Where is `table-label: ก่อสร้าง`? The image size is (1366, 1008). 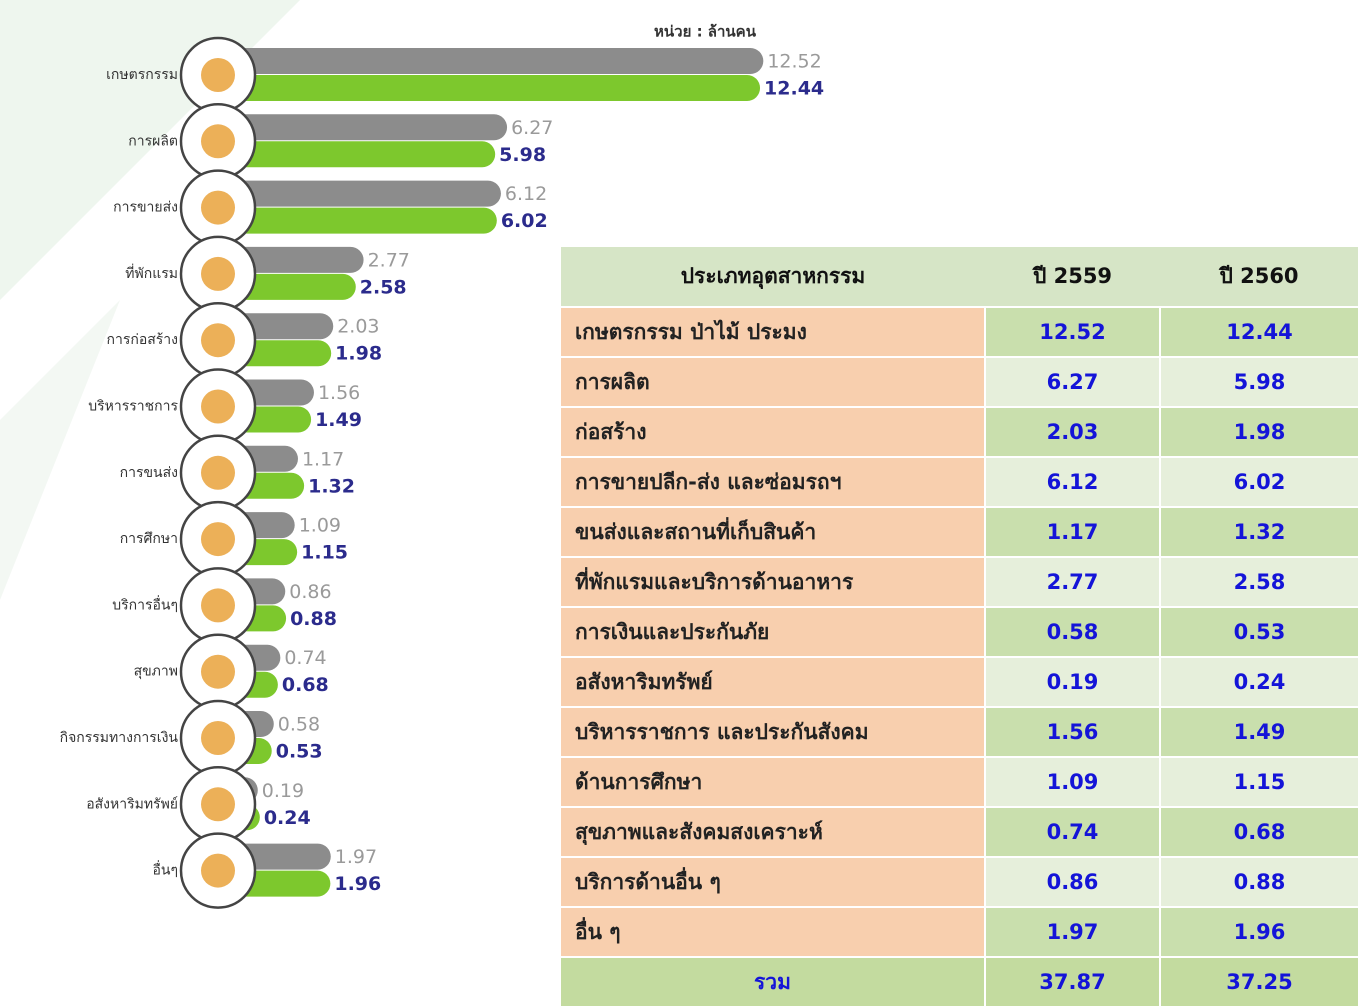
table-label: ก่อสร้าง is located at coordinates (773, 432).